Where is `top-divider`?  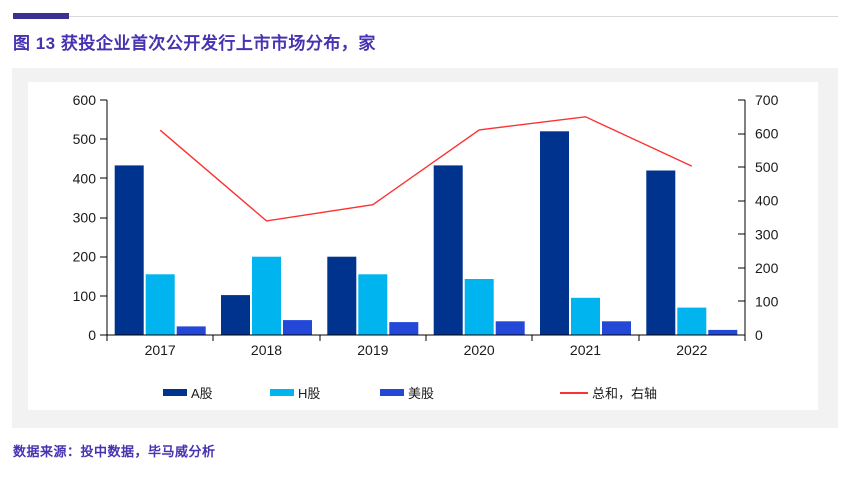
top-divider is located at coordinates (453, 16).